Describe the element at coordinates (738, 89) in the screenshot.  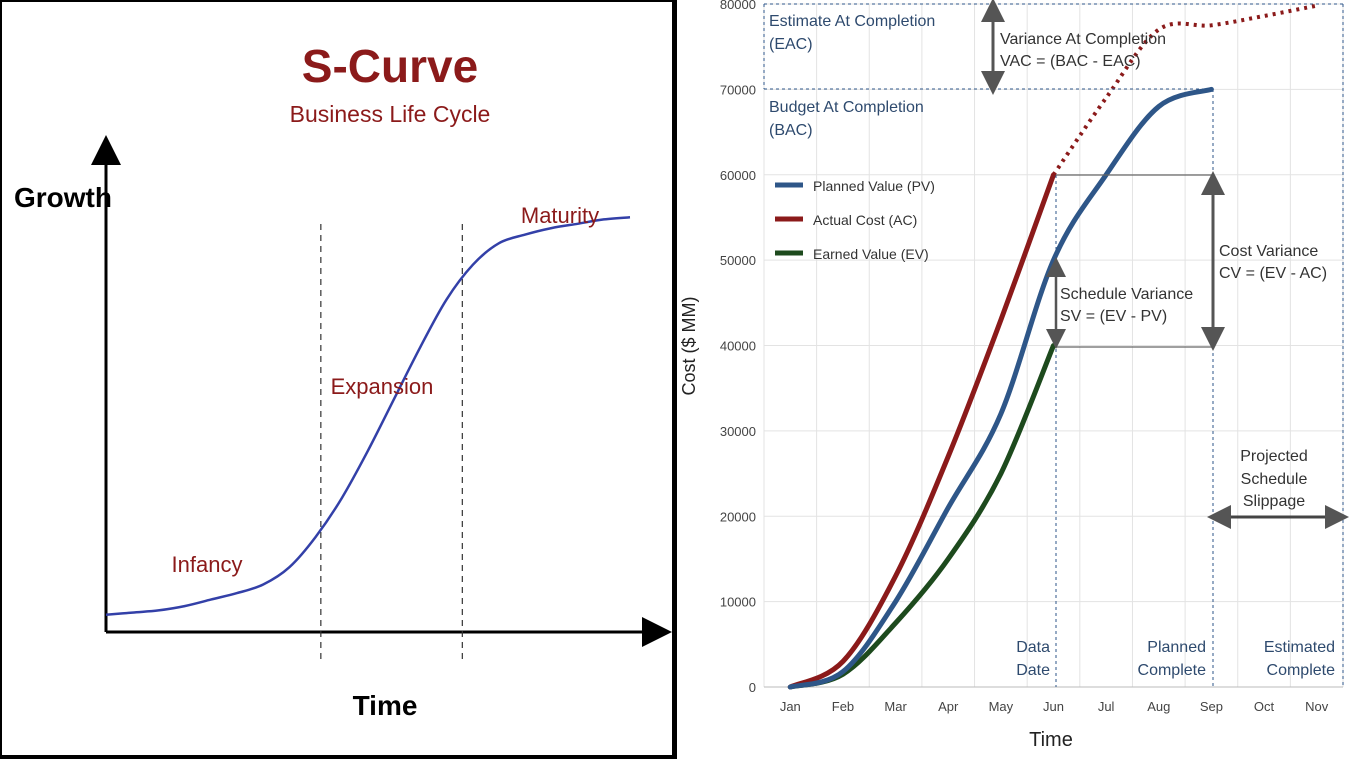
I see `y-tick-label: 70000` at that location.